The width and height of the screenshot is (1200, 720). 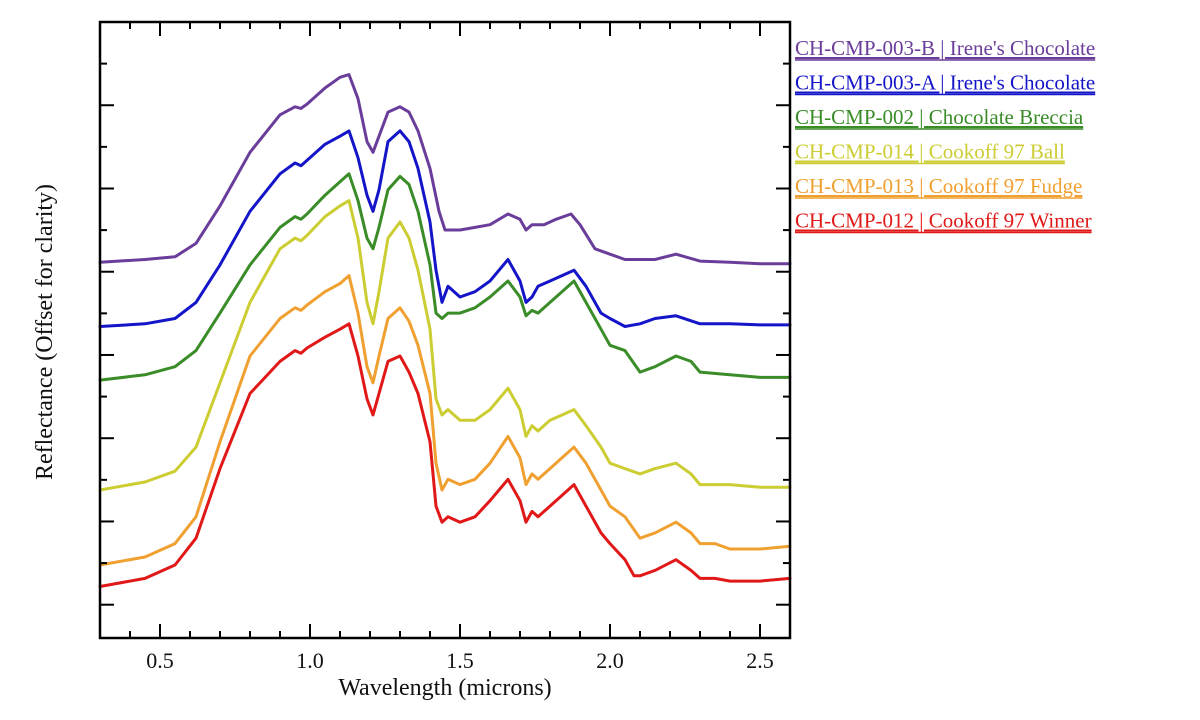 What do you see at coordinates (610, 660) in the screenshot?
I see `x-tick-label: 2.0` at bounding box center [610, 660].